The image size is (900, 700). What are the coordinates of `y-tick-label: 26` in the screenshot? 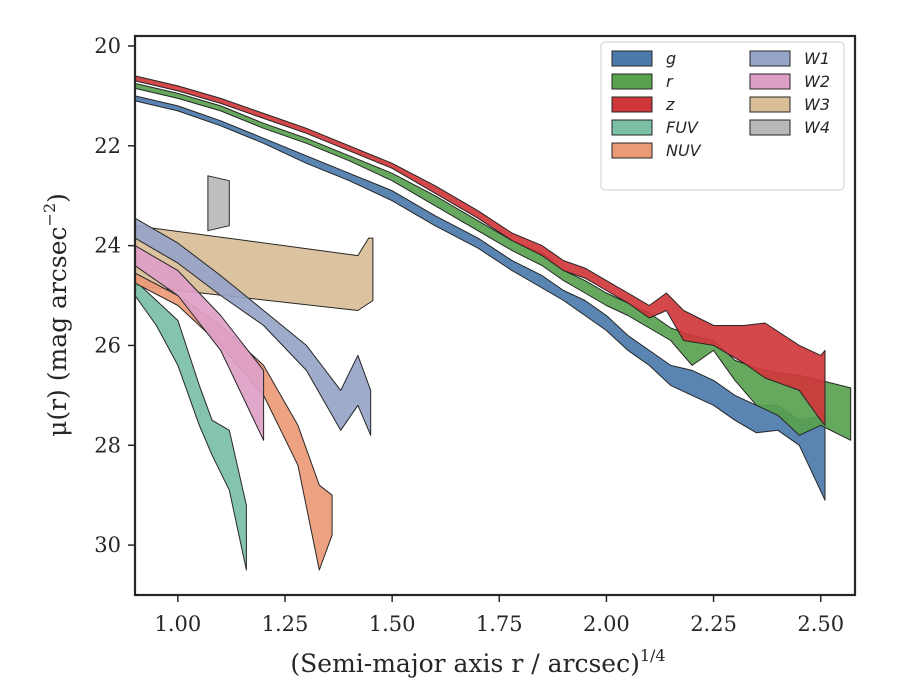 It's located at (107, 345).